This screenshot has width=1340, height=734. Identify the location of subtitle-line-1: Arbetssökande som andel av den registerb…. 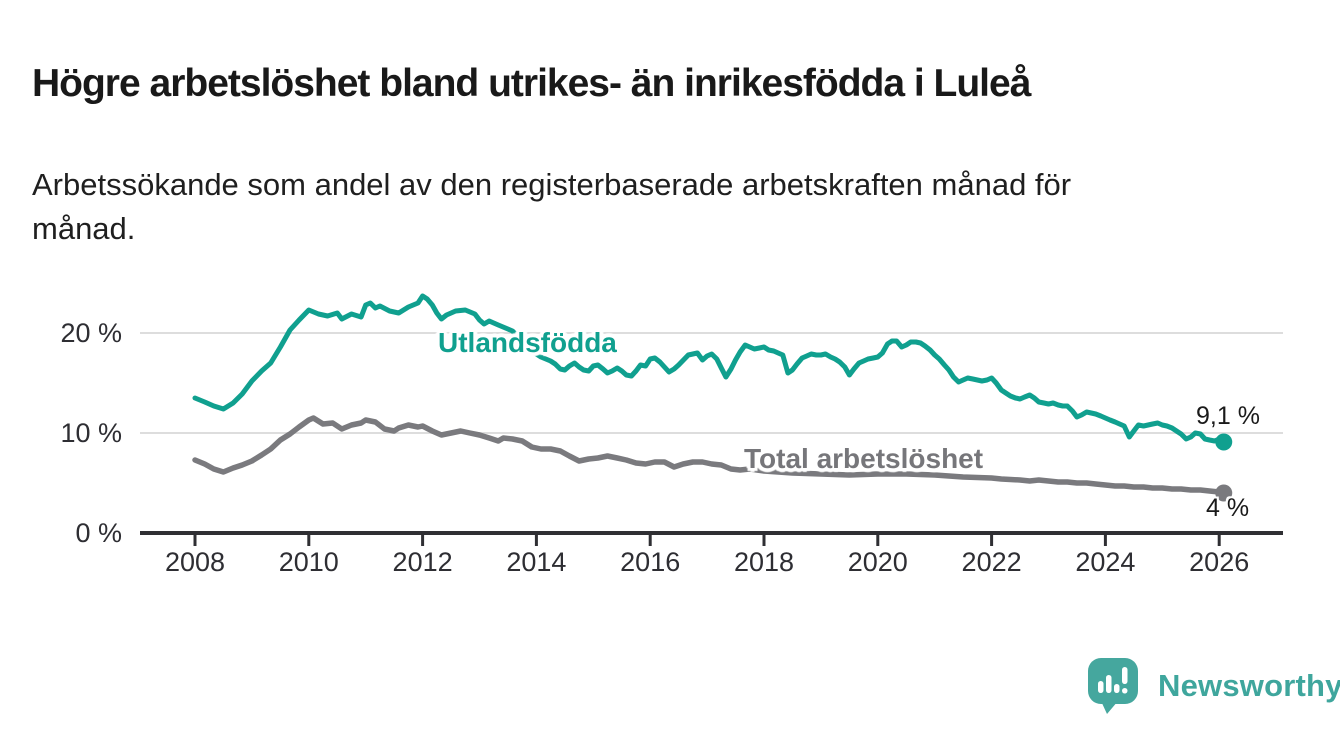
(552, 184).